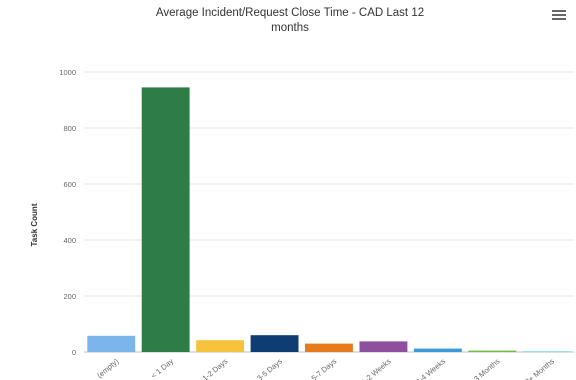 The width and height of the screenshot is (576, 380). Describe the element at coordinates (108, 368) in the screenshot. I see `x-tick-label: (empty)` at that location.